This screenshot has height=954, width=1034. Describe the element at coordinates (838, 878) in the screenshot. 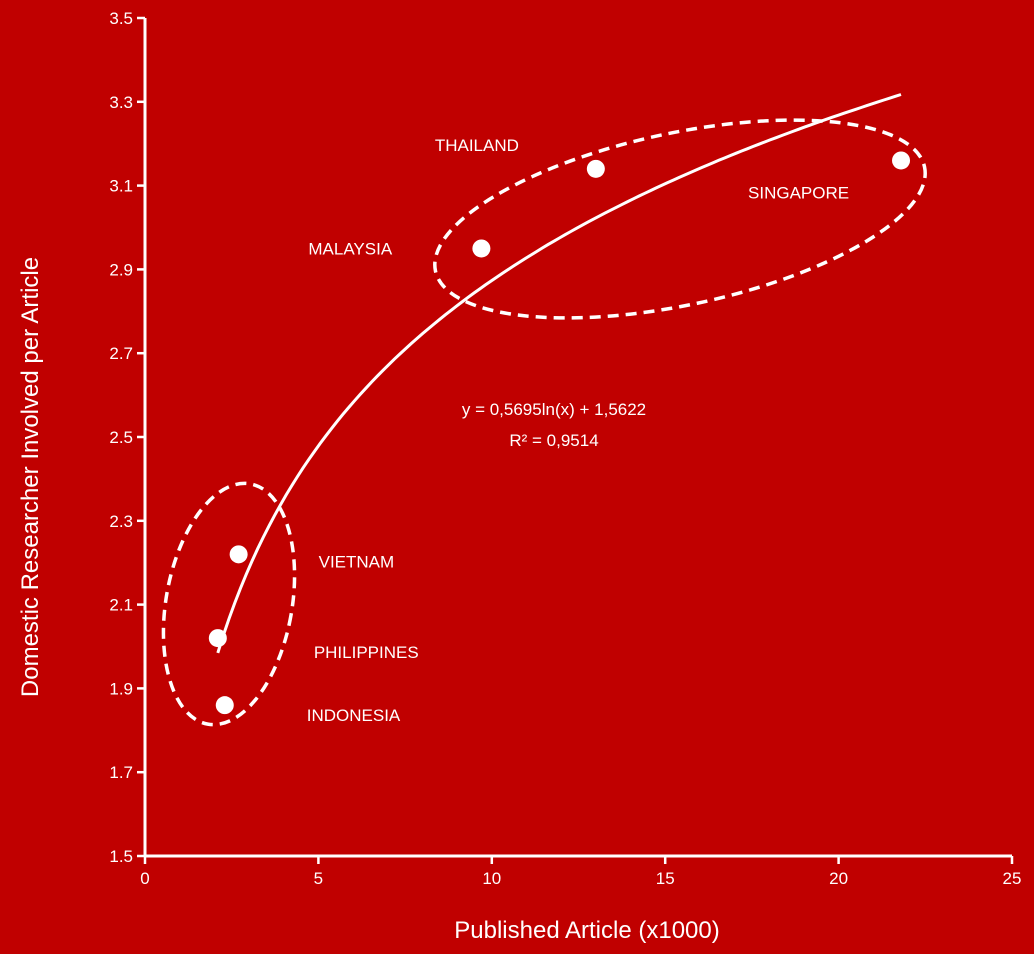

I see `x-tick-label: 20` at that location.